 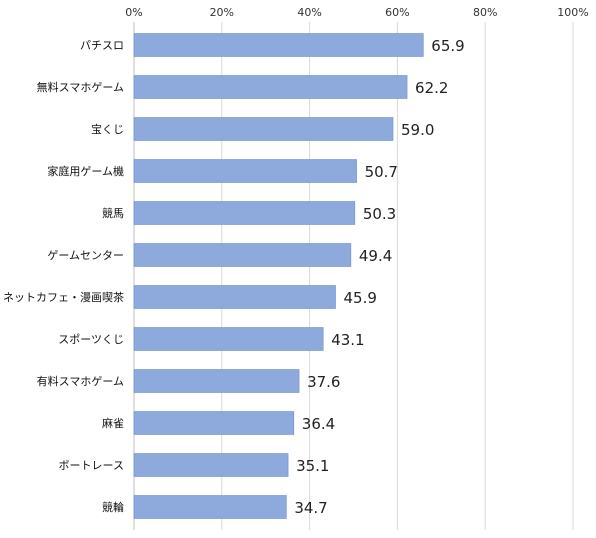 I want to click on value-label-0: 65.9, so click(x=447, y=46).